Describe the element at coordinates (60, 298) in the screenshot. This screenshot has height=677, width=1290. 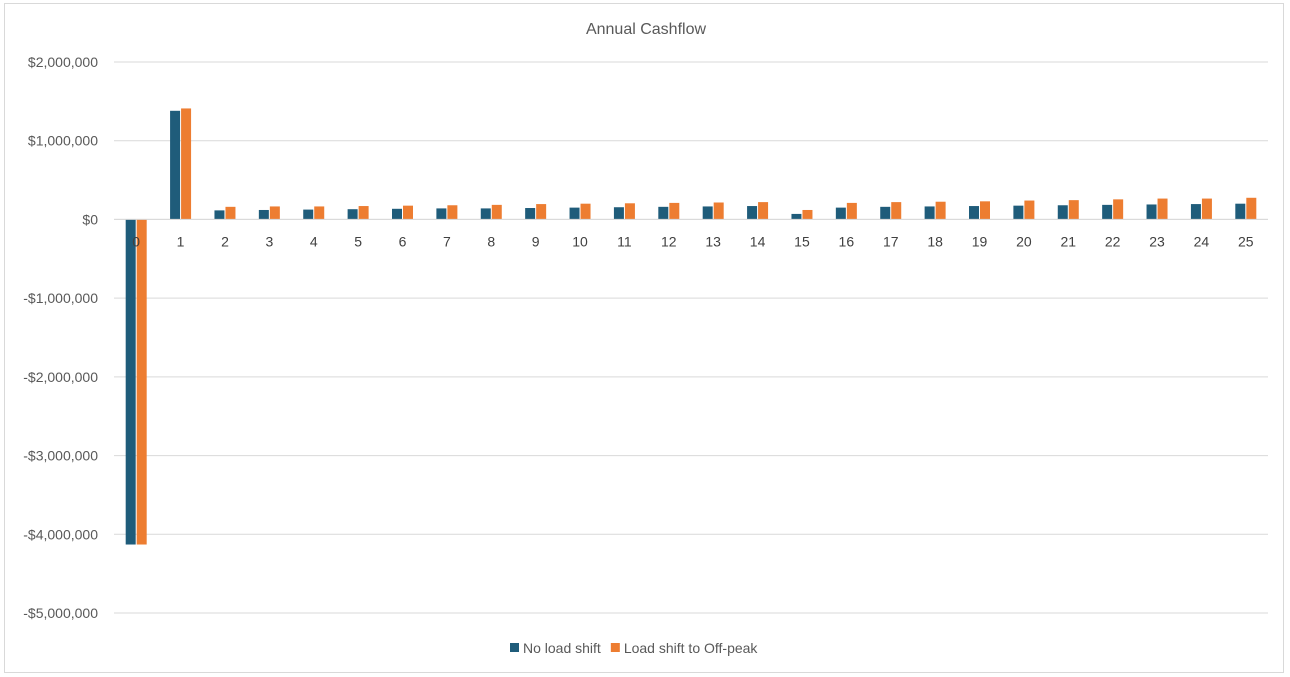
I see `y-tick-label: -$1,000,000` at that location.